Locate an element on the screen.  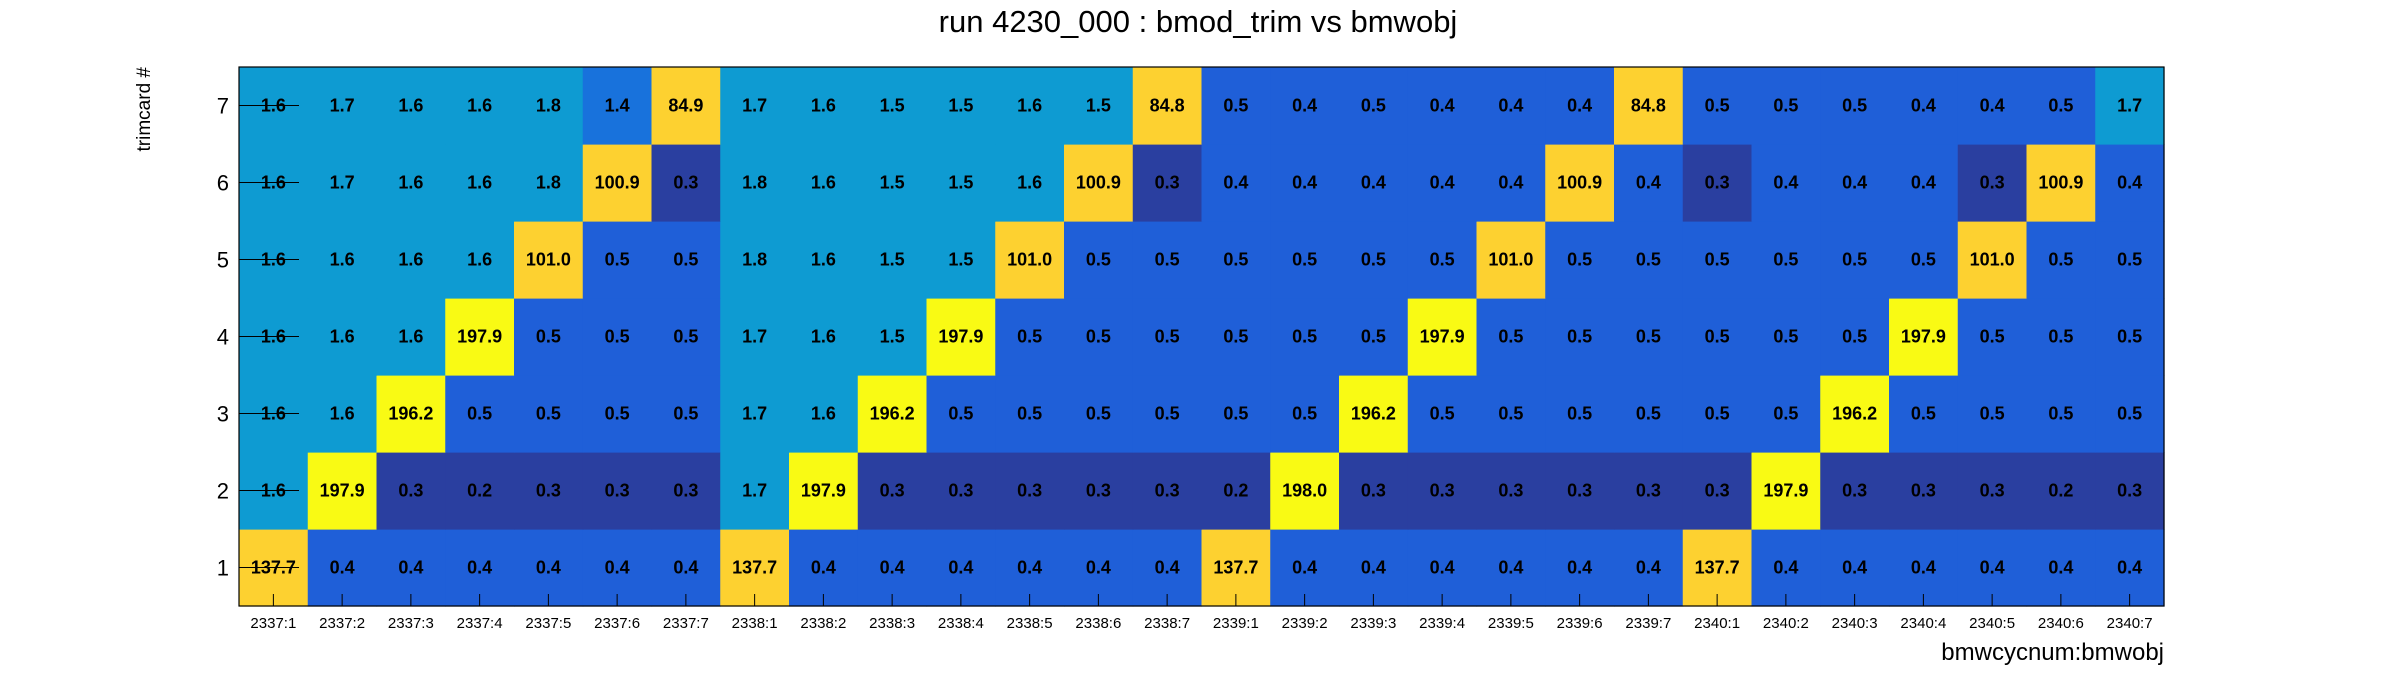
x-tick-label: 2338:5 is located at coordinates (1030, 623).